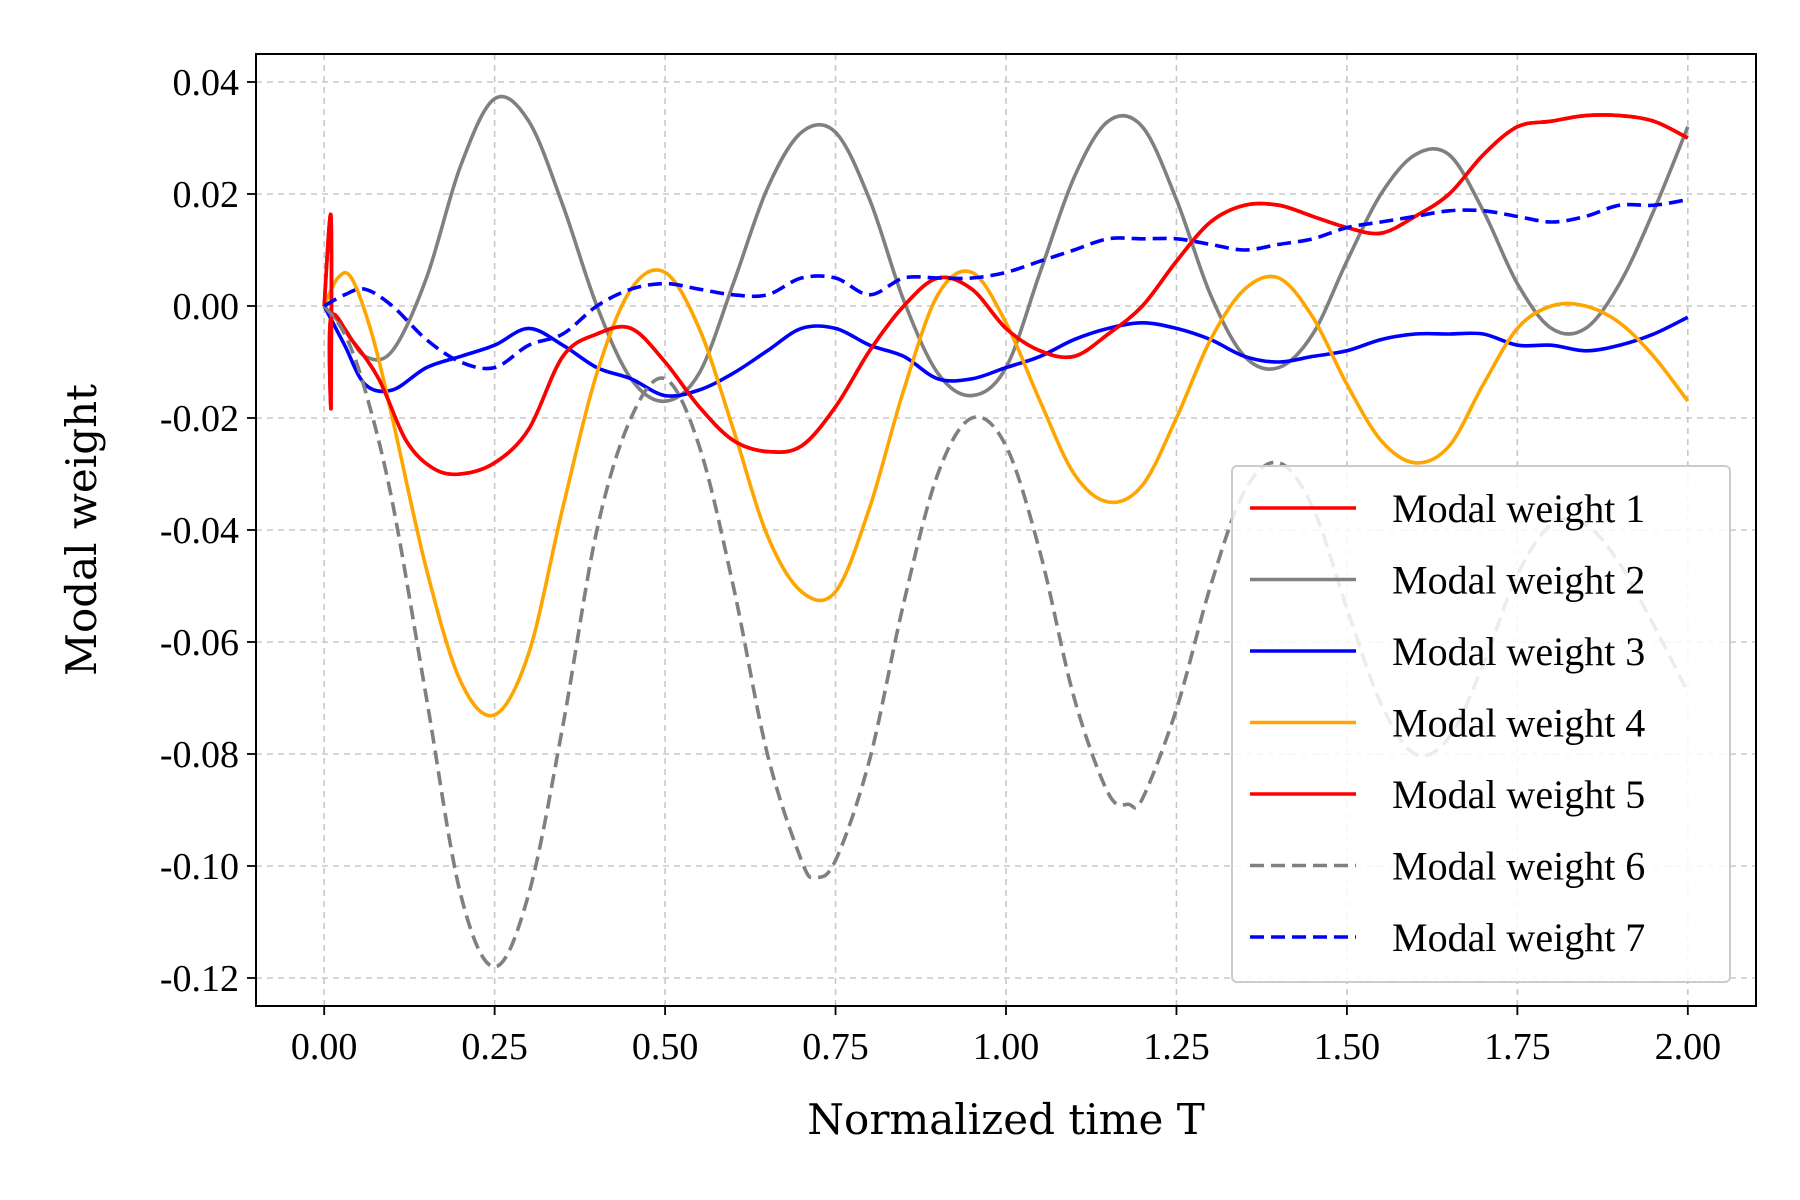 The image size is (1800, 1200). What do you see at coordinates (1688, 1047) in the screenshot?
I see `x-tick-label: 2.00` at bounding box center [1688, 1047].